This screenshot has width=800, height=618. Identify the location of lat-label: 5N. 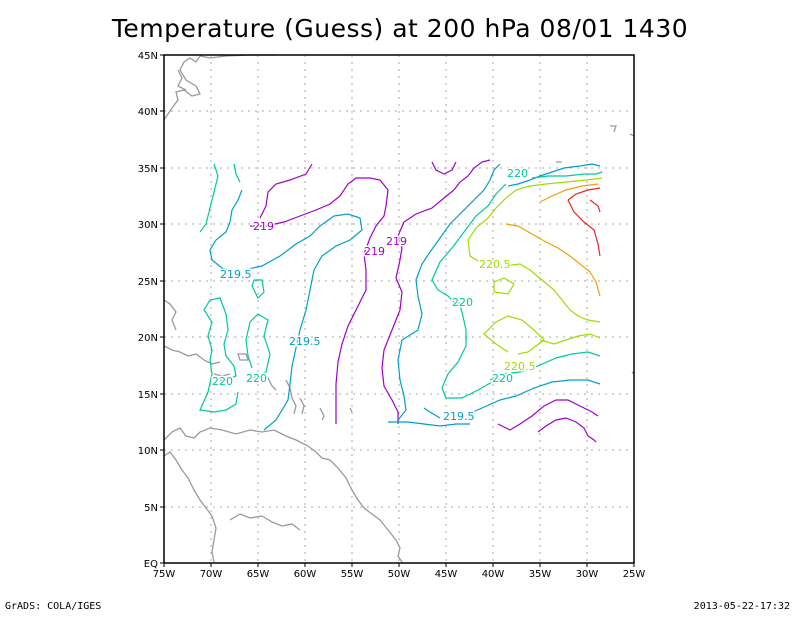
(151, 508).